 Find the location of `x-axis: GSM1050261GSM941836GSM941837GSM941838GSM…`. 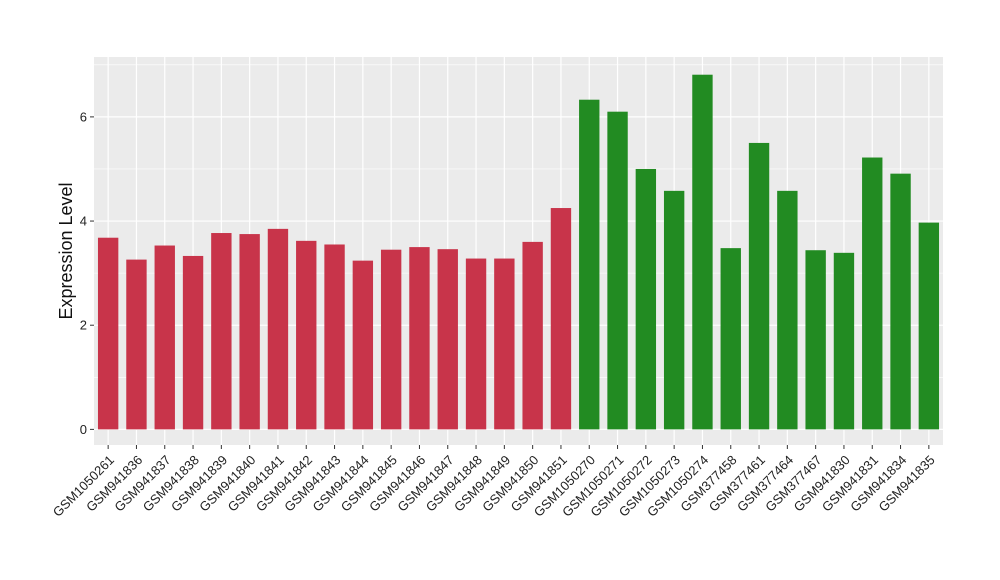

x-axis: GSM1050261GSM941836GSM941837GSM941838GSM… is located at coordinates (494, 482).